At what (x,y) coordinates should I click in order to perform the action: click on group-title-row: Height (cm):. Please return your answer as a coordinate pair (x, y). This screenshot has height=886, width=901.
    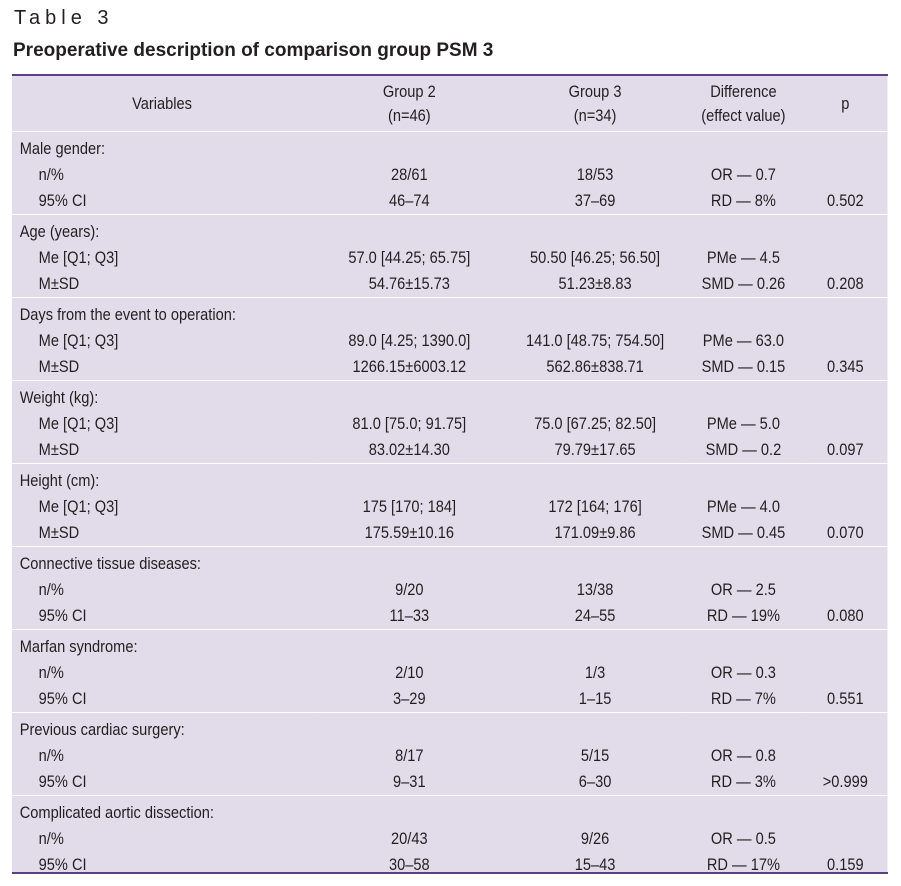
    Looking at the image, I should click on (449, 479).